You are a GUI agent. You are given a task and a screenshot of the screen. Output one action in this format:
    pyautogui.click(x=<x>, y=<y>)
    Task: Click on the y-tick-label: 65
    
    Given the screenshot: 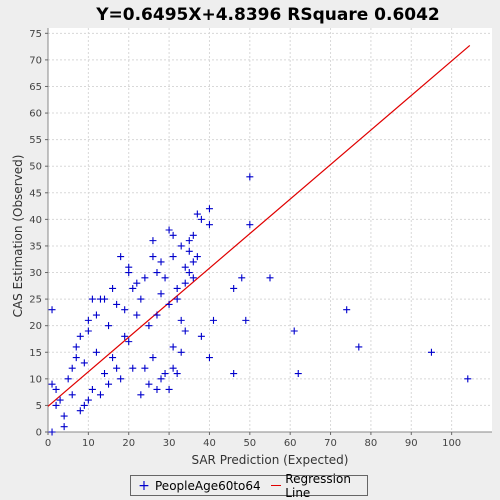 What is the action you would take?
    pyautogui.click(x=35, y=87)
    